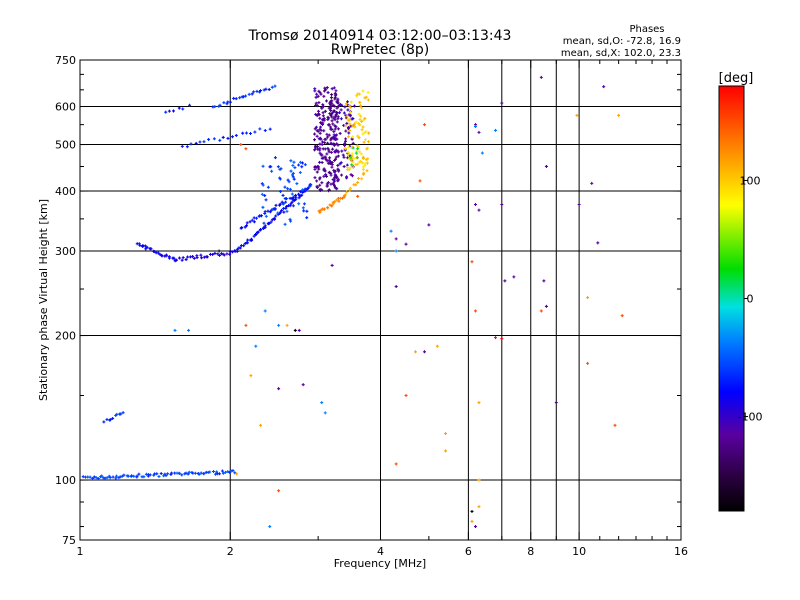  I want to click on phase-stats-o: mean, sd,O: -72.8, 16.9, so click(622, 41).